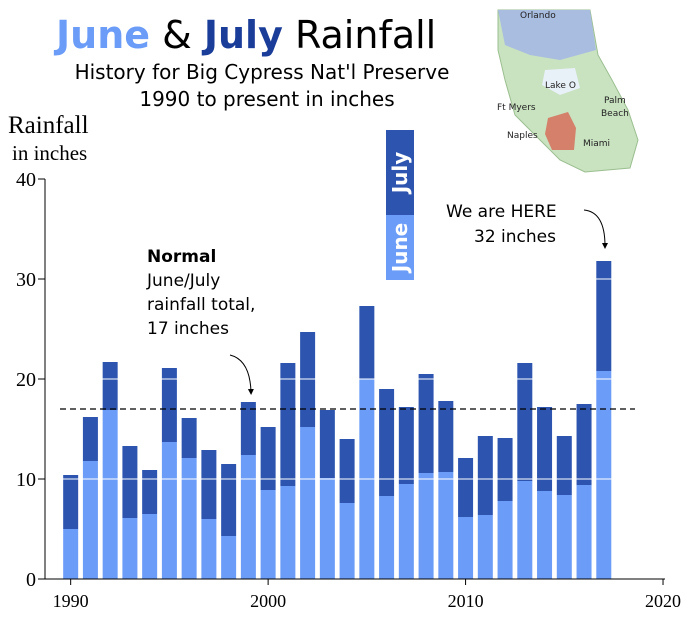 The width and height of the screenshot is (700, 631). I want to click on x-tick-label: 2020, so click(663, 601).